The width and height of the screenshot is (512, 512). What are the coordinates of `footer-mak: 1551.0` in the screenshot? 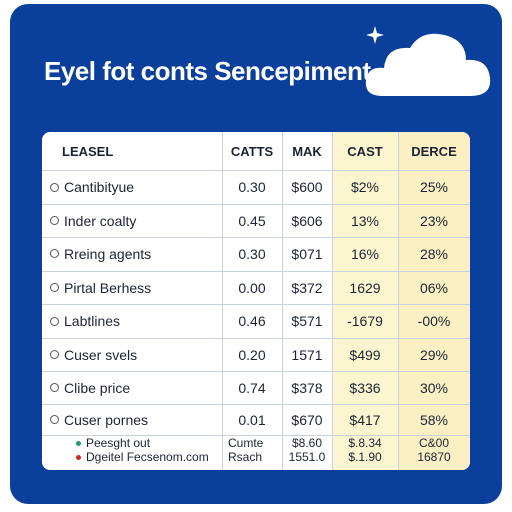 It's located at (307, 457).